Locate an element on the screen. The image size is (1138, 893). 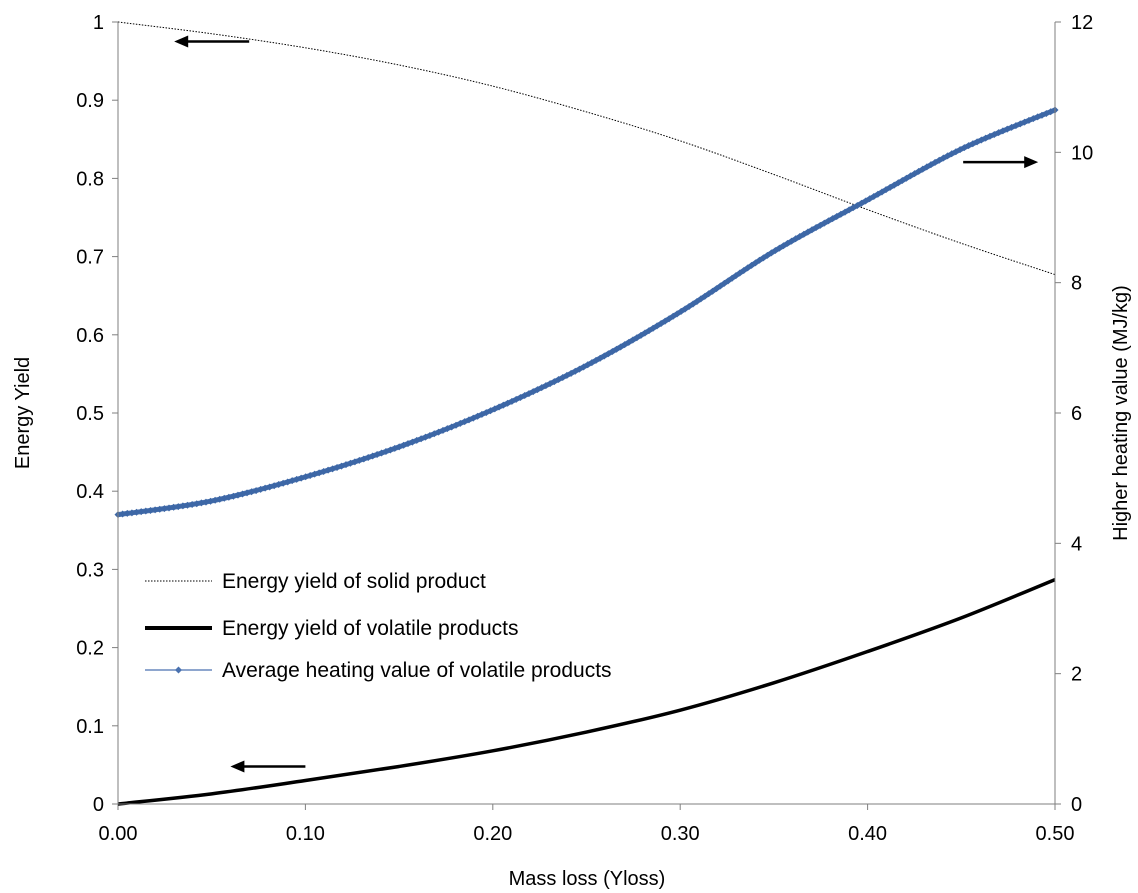
y-tick-label: 0.5 is located at coordinates (90, 414).